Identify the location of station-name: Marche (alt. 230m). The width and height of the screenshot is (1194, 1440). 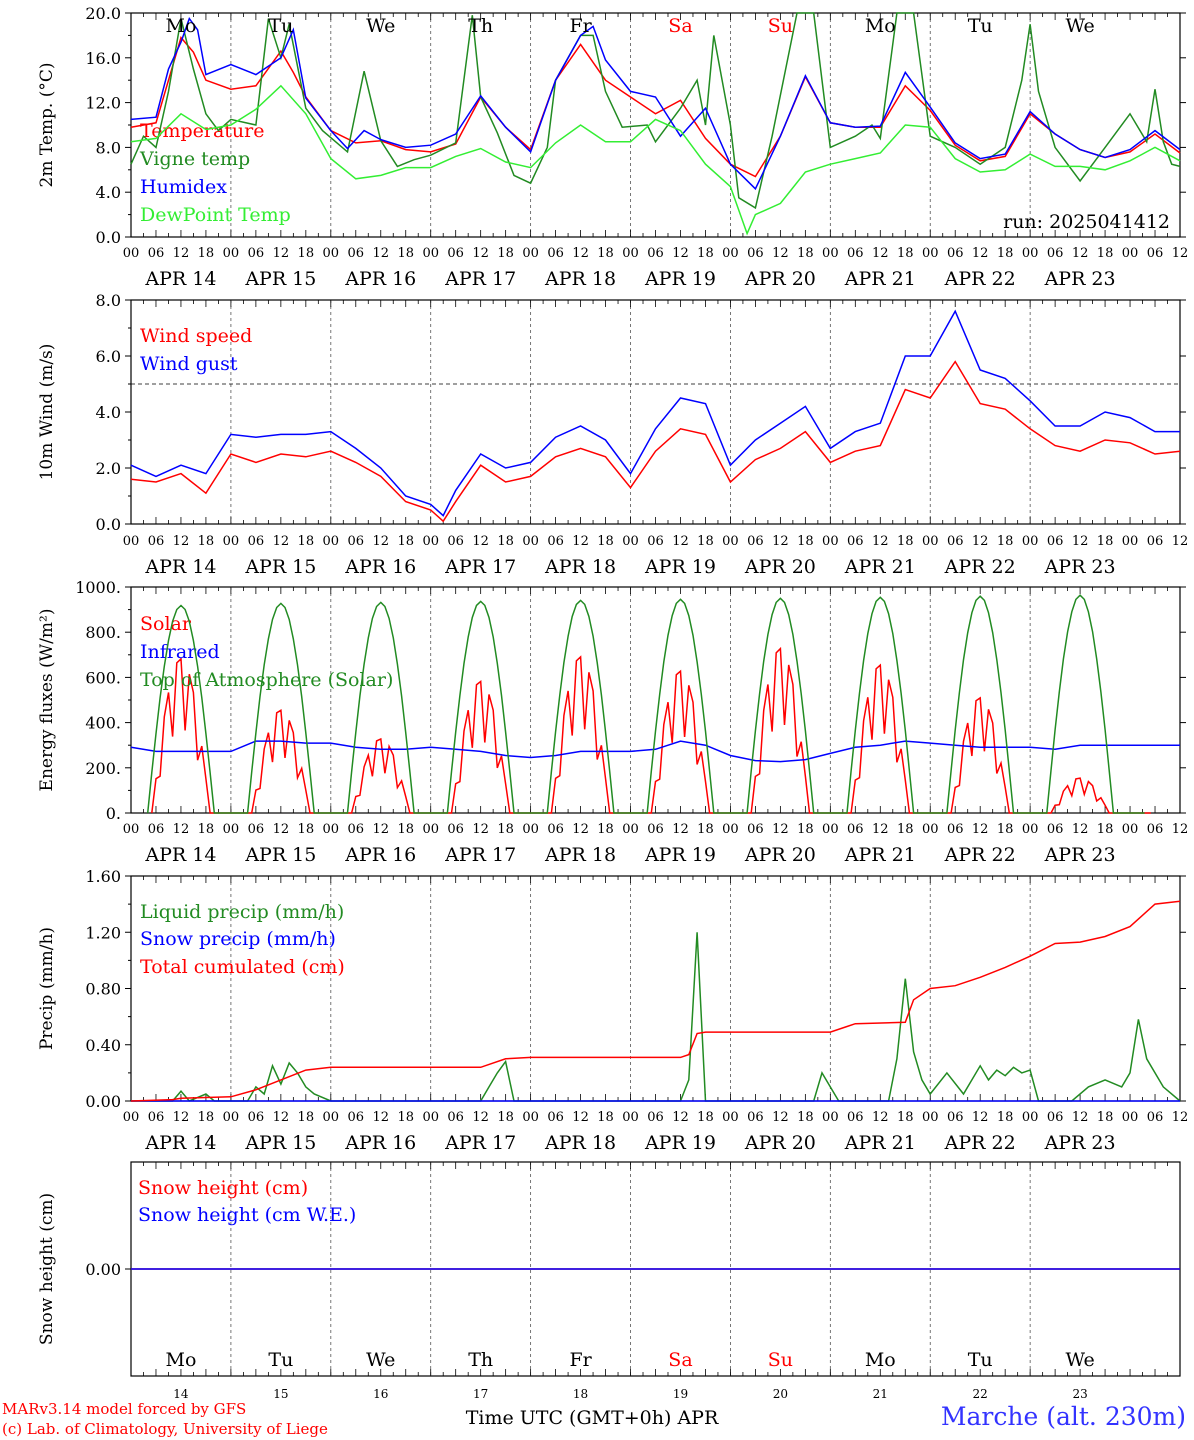
(1063, 1416).